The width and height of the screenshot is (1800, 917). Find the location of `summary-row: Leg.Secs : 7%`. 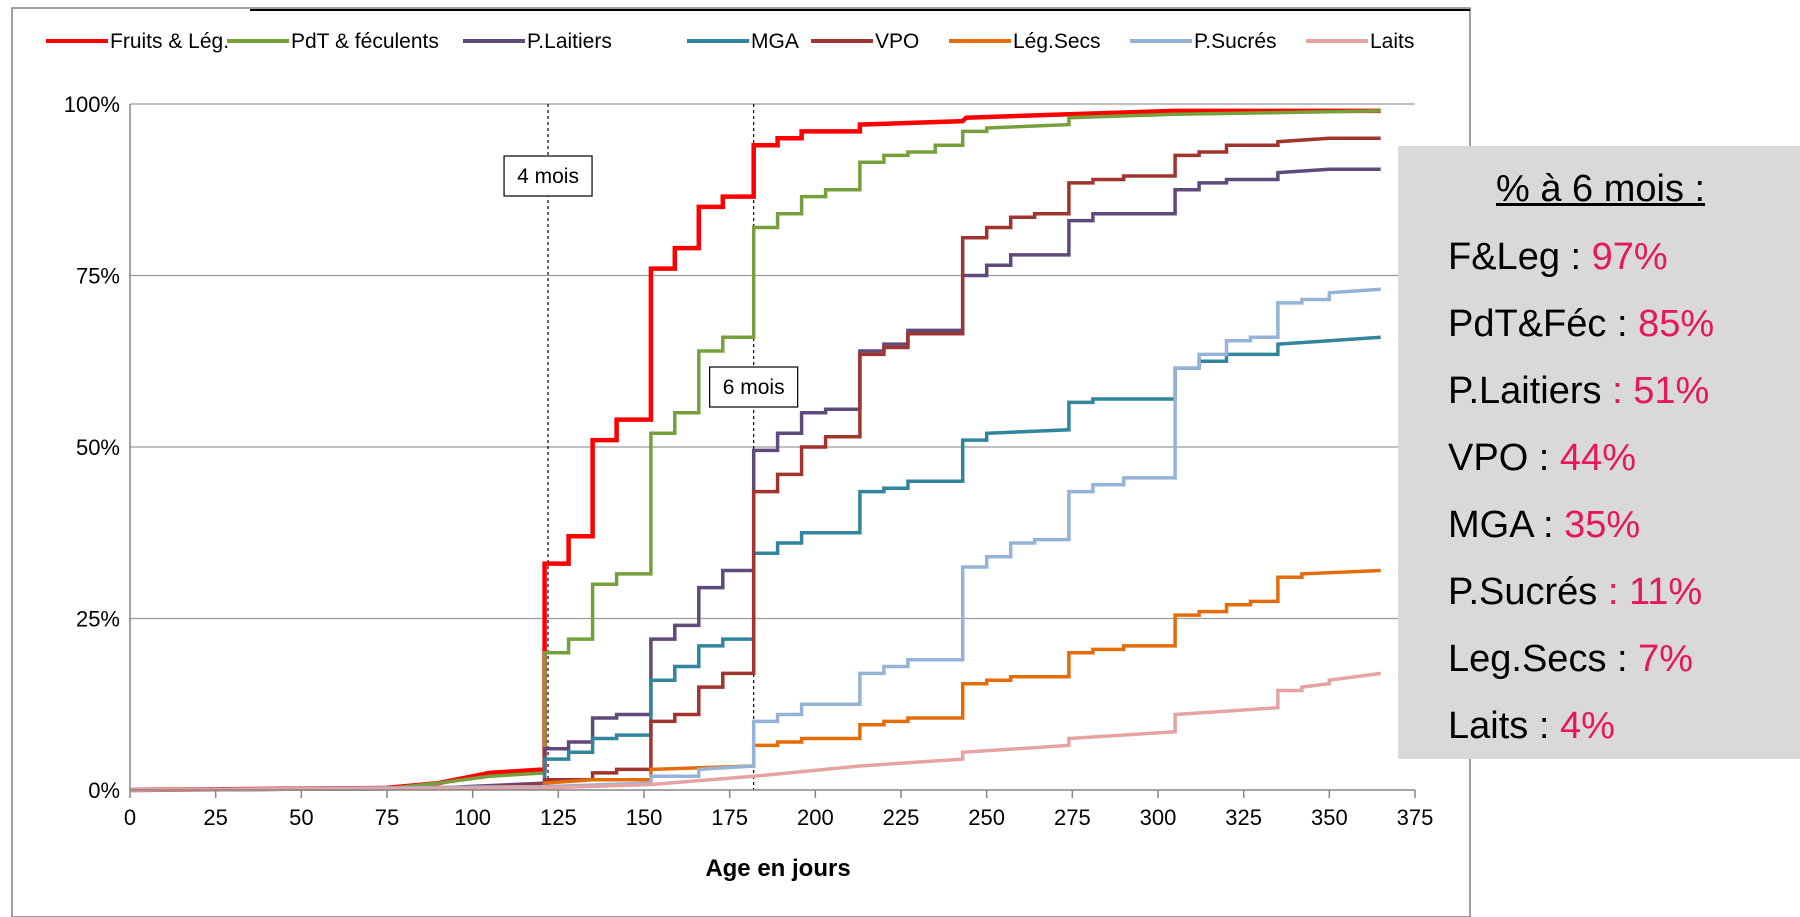

summary-row: Leg.Secs : 7% is located at coordinates (1624, 659).